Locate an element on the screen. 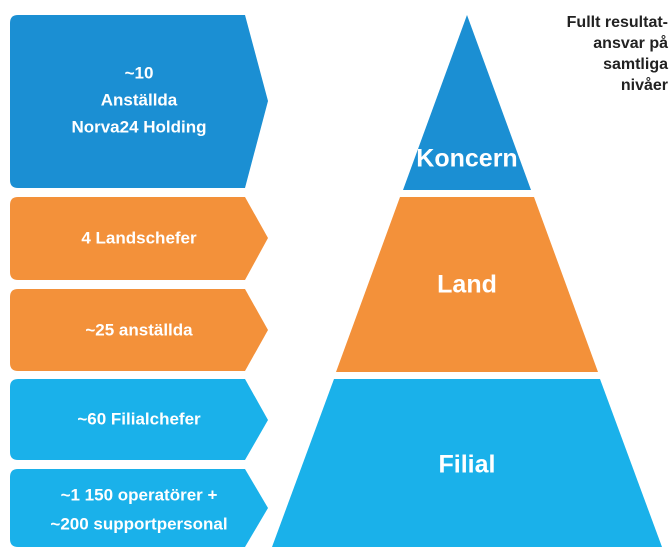  level-label: Filial is located at coordinates (467, 465).